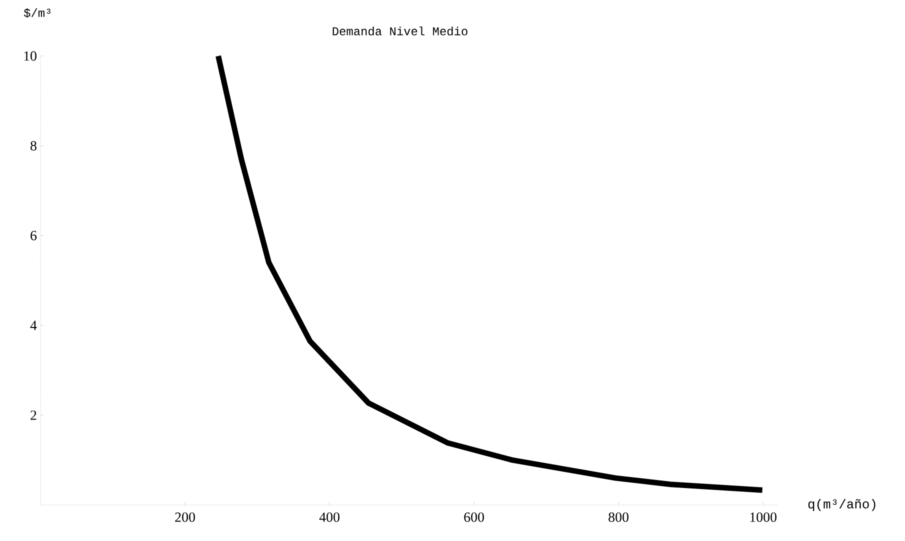 The height and width of the screenshot is (541, 905). What do you see at coordinates (30, 56) in the screenshot?
I see `y-tick-label: 10` at bounding box center [30, 56].